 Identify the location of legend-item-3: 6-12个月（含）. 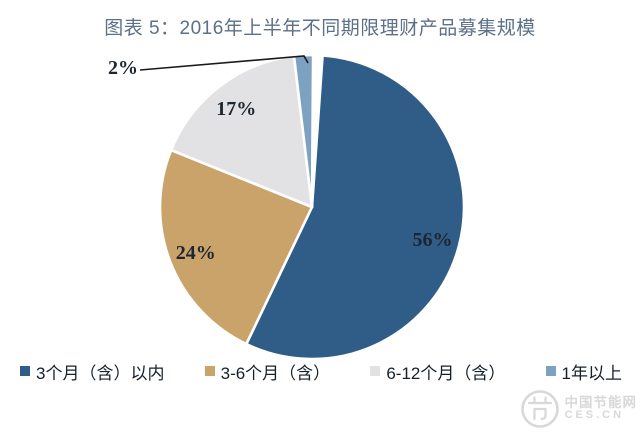
(437, 371).